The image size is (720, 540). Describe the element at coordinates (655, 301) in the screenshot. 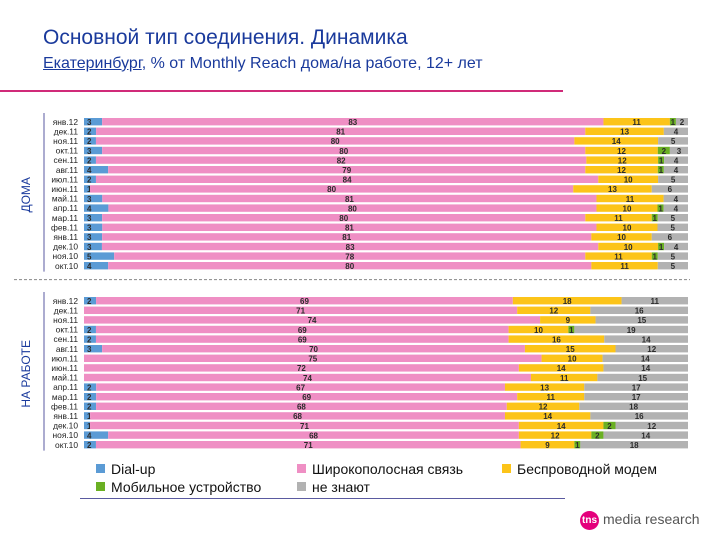

I see `data-label-unknown: 11` at that location.